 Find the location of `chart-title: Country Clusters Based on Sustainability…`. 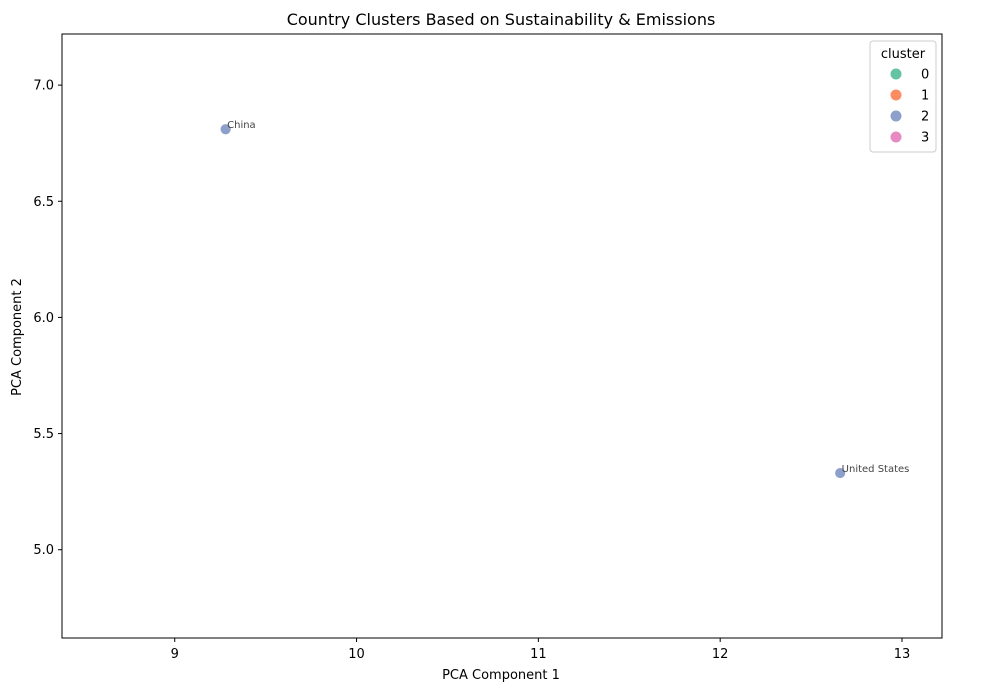

chart-title: Country Clusters Based on Sustainability… is located at coordinates (501, 19).